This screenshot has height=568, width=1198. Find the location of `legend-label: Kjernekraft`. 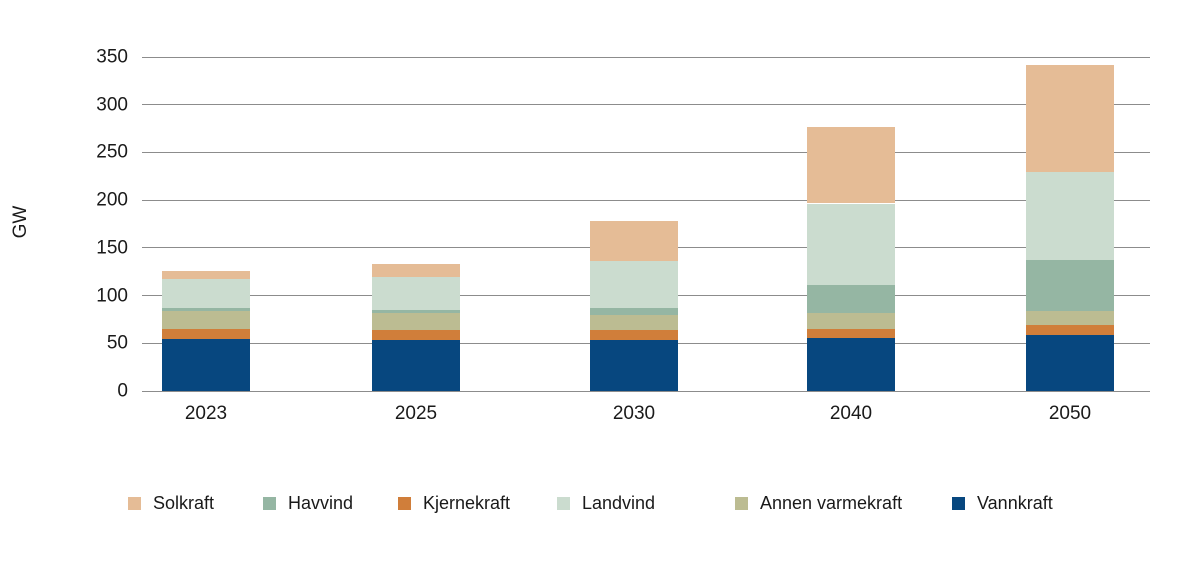

legend-label: Kjernekraft is located at coordinates (467, 503).